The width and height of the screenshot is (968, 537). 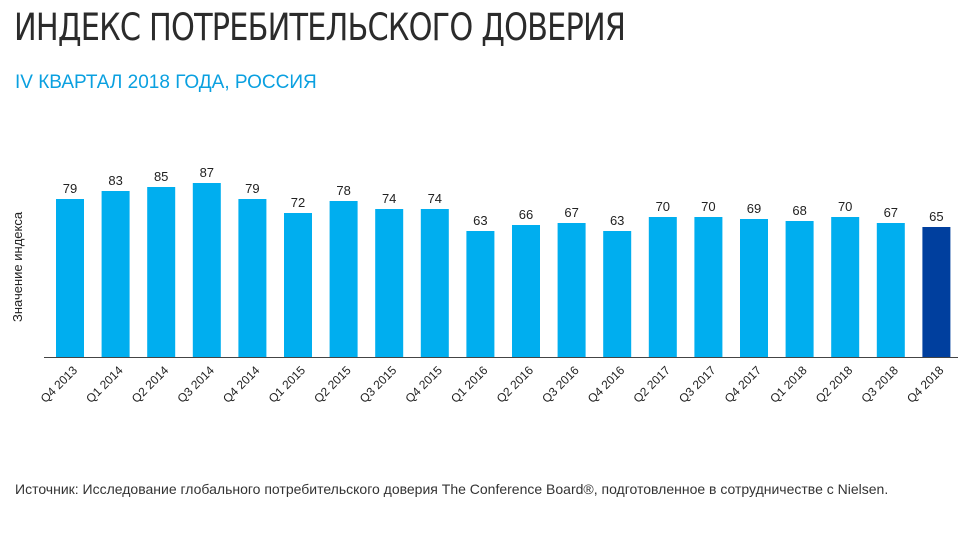 What do you see at coordinates (166, 82) in the screenshot?
I see `page-subtitle: IV КВАРТАЛ 2018 ГОДА, РОССИЯ` at bounding box center [166, 82].